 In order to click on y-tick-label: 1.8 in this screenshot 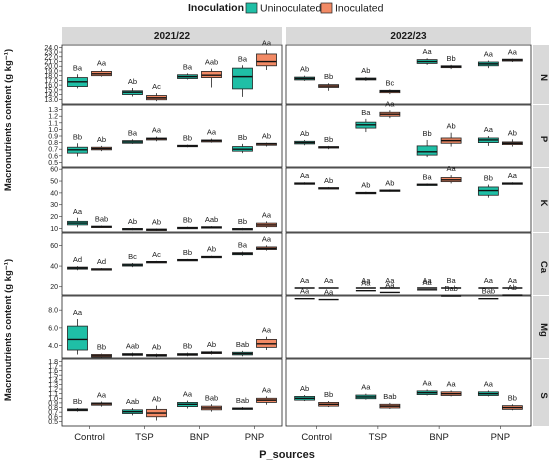, I will do `click(53, 362)`.